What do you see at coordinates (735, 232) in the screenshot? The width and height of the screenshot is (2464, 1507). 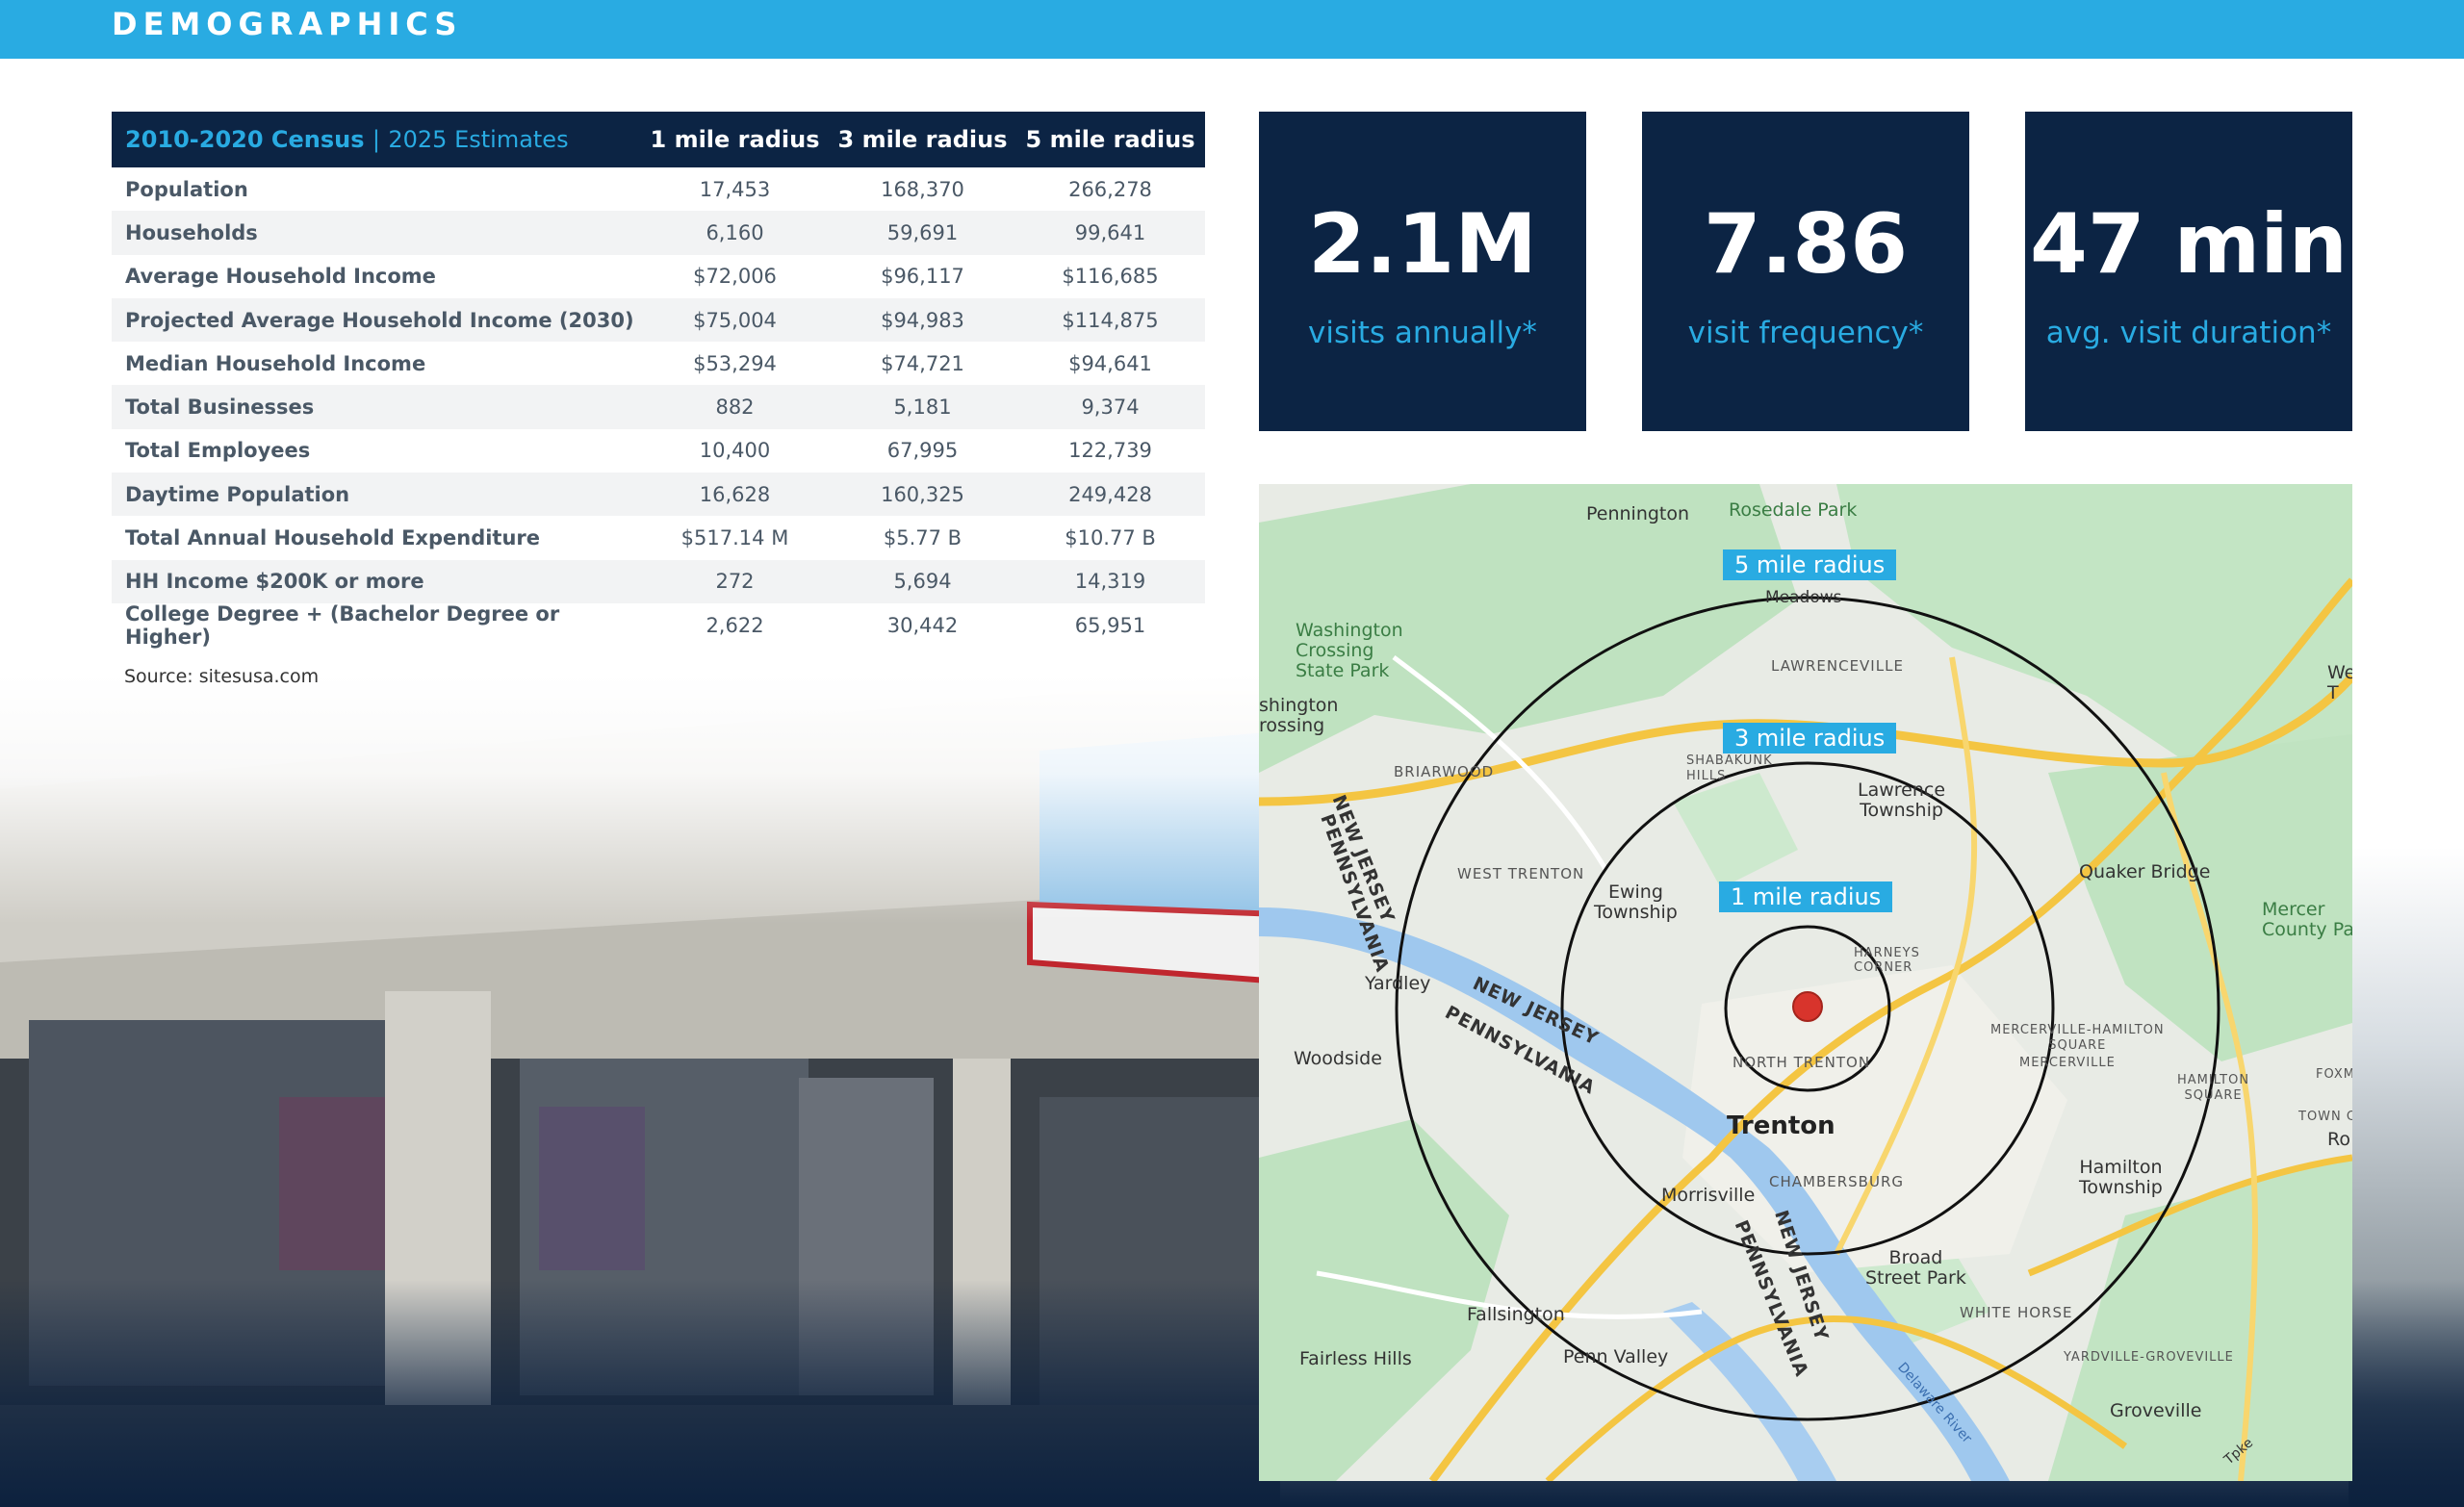 I see `cell-1mile: 6,160` at bounding box center [735, 232].